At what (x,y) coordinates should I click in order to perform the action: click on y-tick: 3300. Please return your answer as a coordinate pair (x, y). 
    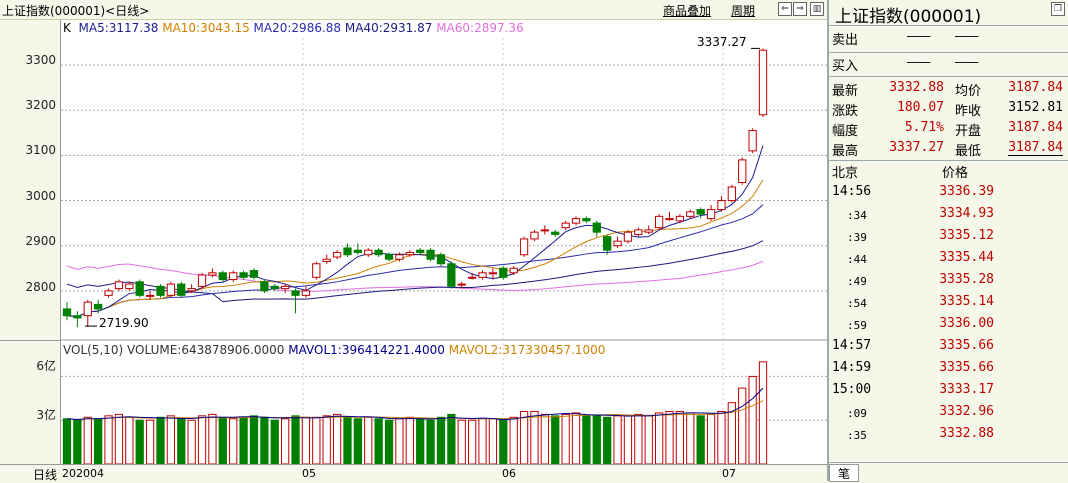
    Looking at the image, I should click on (40, 60).